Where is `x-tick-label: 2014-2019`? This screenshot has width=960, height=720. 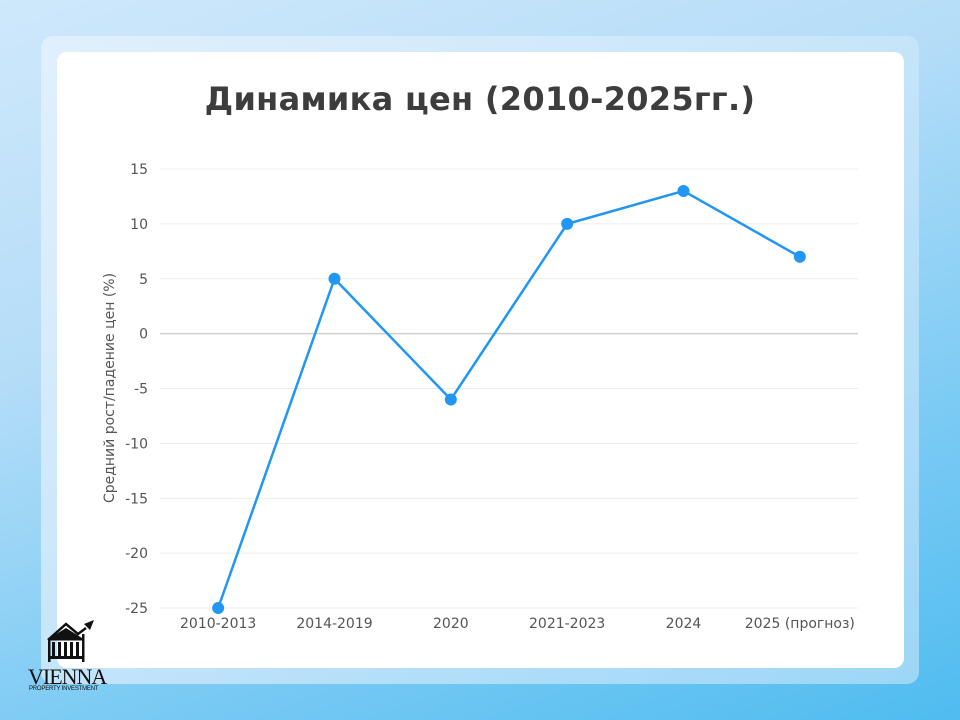
x-tick-label: 2014-2019 is located at coordinates (334, 624).